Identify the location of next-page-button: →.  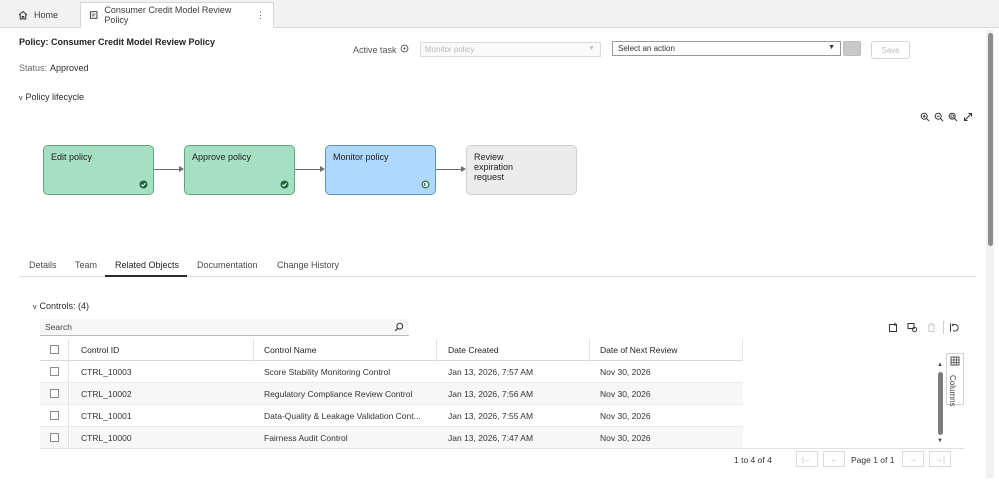
(913, 459).